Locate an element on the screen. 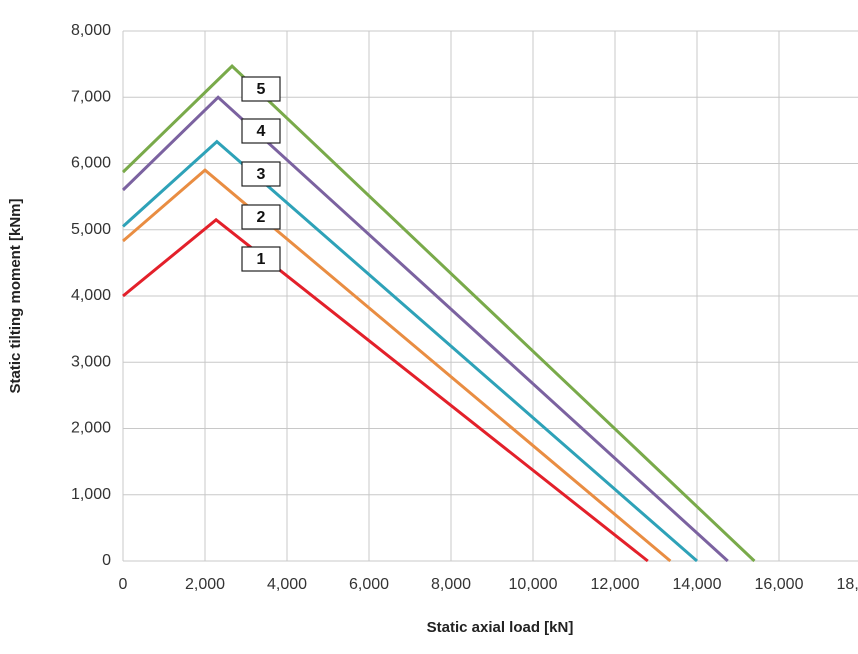  y-tick-label: 8,000 is located at coordinates (91, 30).